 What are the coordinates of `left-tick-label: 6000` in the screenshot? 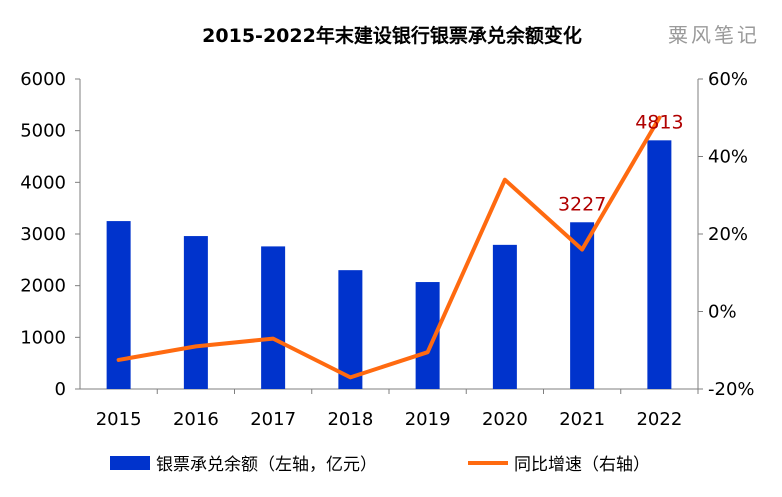 It's located at (43, 79).